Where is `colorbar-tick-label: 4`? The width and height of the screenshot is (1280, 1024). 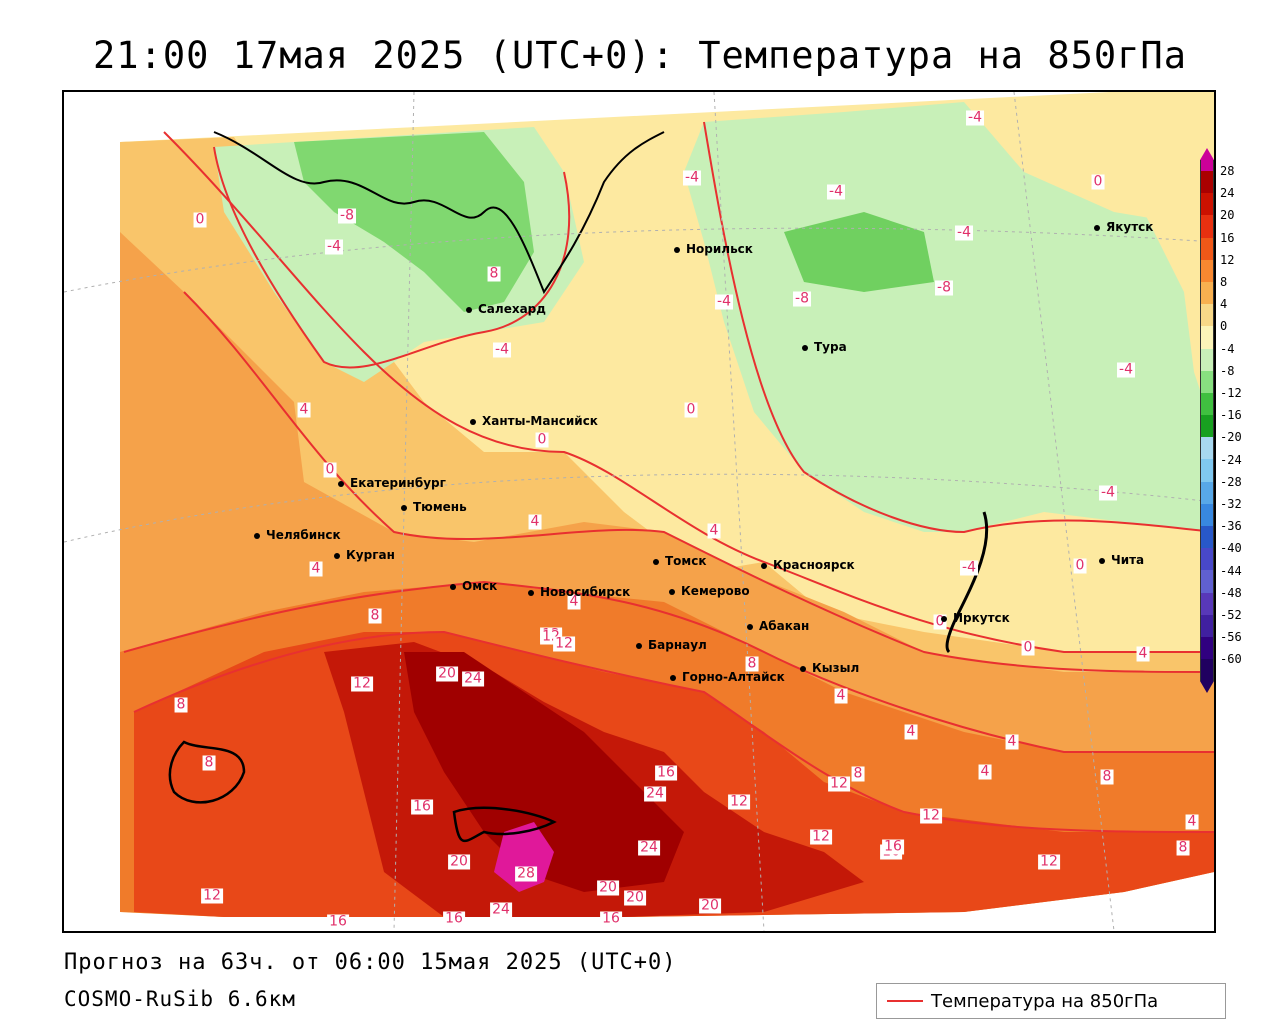 colorbar-tick-label: 4 is located at coordinates (1224, 304).